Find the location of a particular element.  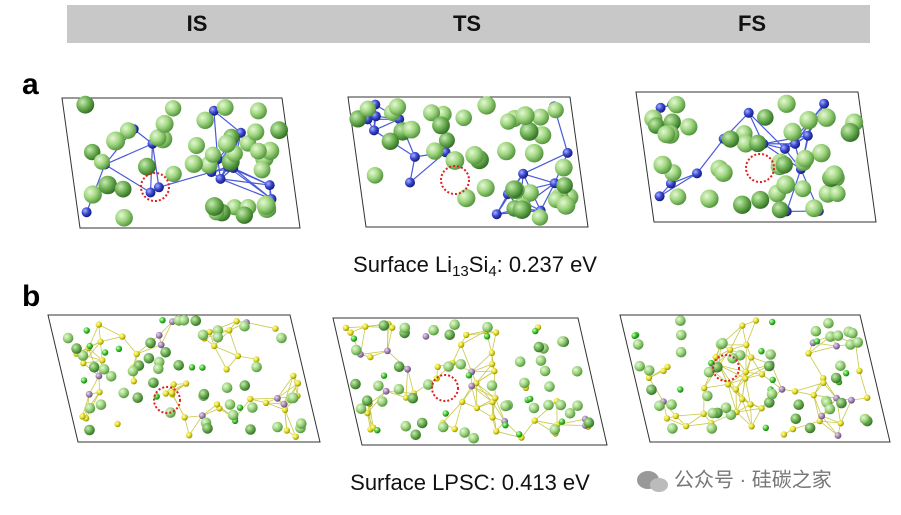

column-header: FS is located at coordinates (752, 23).